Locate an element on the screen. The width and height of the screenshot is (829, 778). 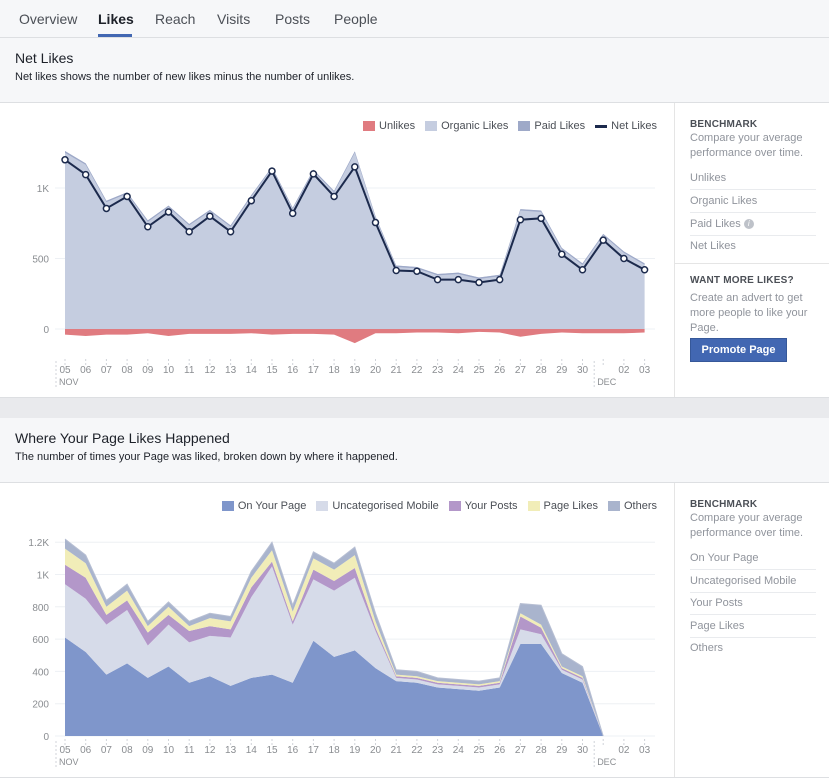
x-tick-label: 09 is located at coordinates (148, 750).